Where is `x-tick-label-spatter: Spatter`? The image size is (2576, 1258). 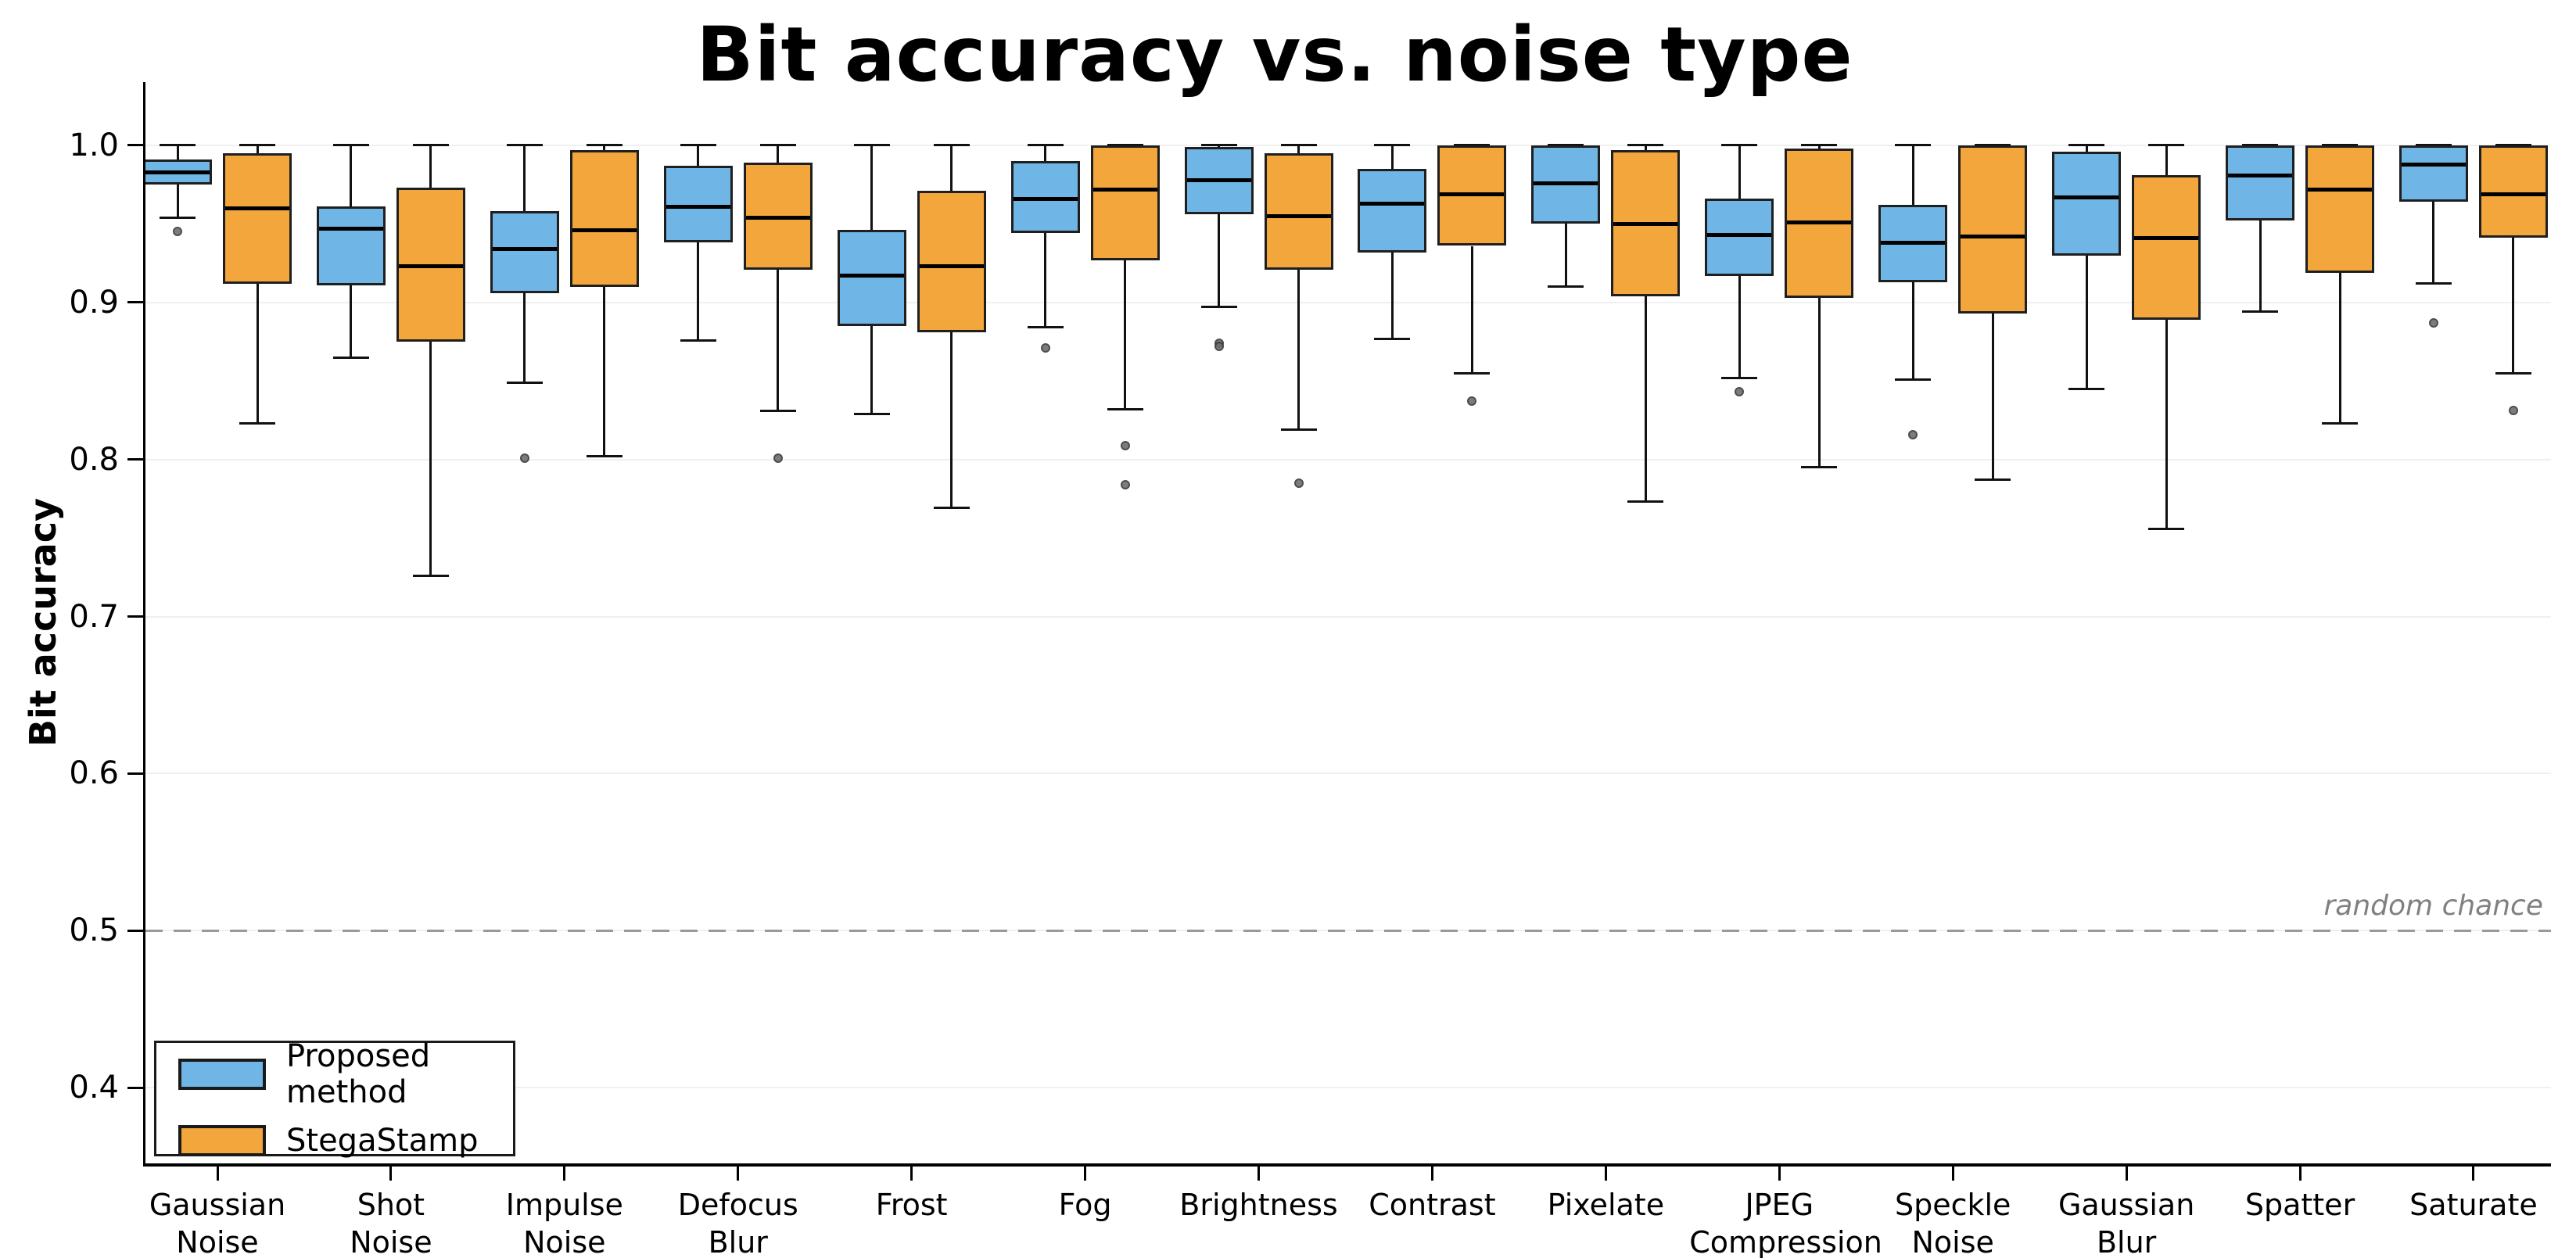 x-tick-label-spatter: Spatter is located at coordinates (2299, 1205).